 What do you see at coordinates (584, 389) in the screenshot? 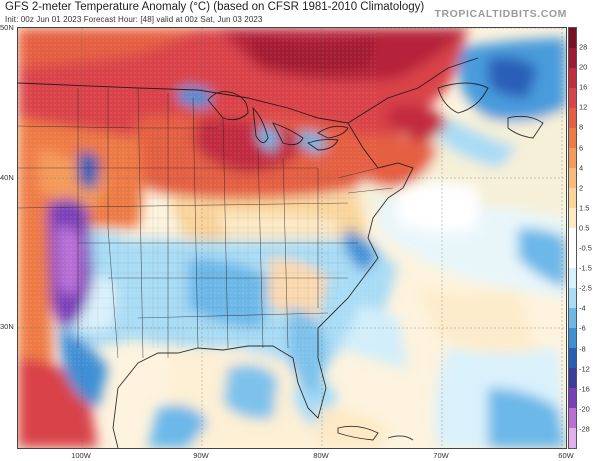
I see `colorbar-tick-label: -16` at bounding box center [584, 389].